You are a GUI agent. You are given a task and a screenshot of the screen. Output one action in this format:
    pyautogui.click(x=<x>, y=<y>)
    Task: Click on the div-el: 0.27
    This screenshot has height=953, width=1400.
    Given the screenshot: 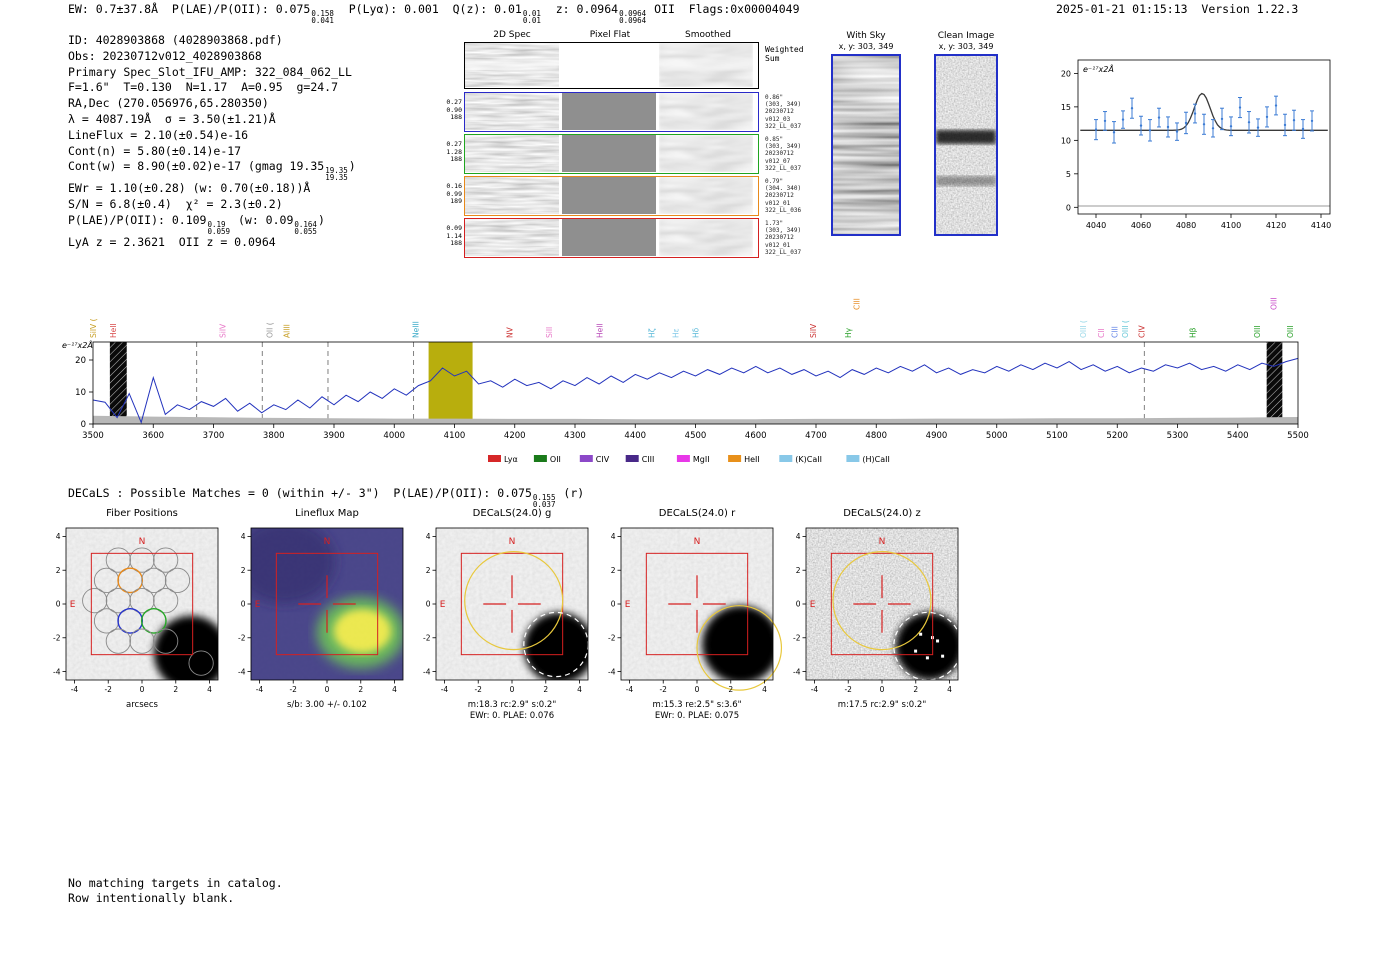 What is the action you would take?
    pyautogui.click(x=454, y=144)
    